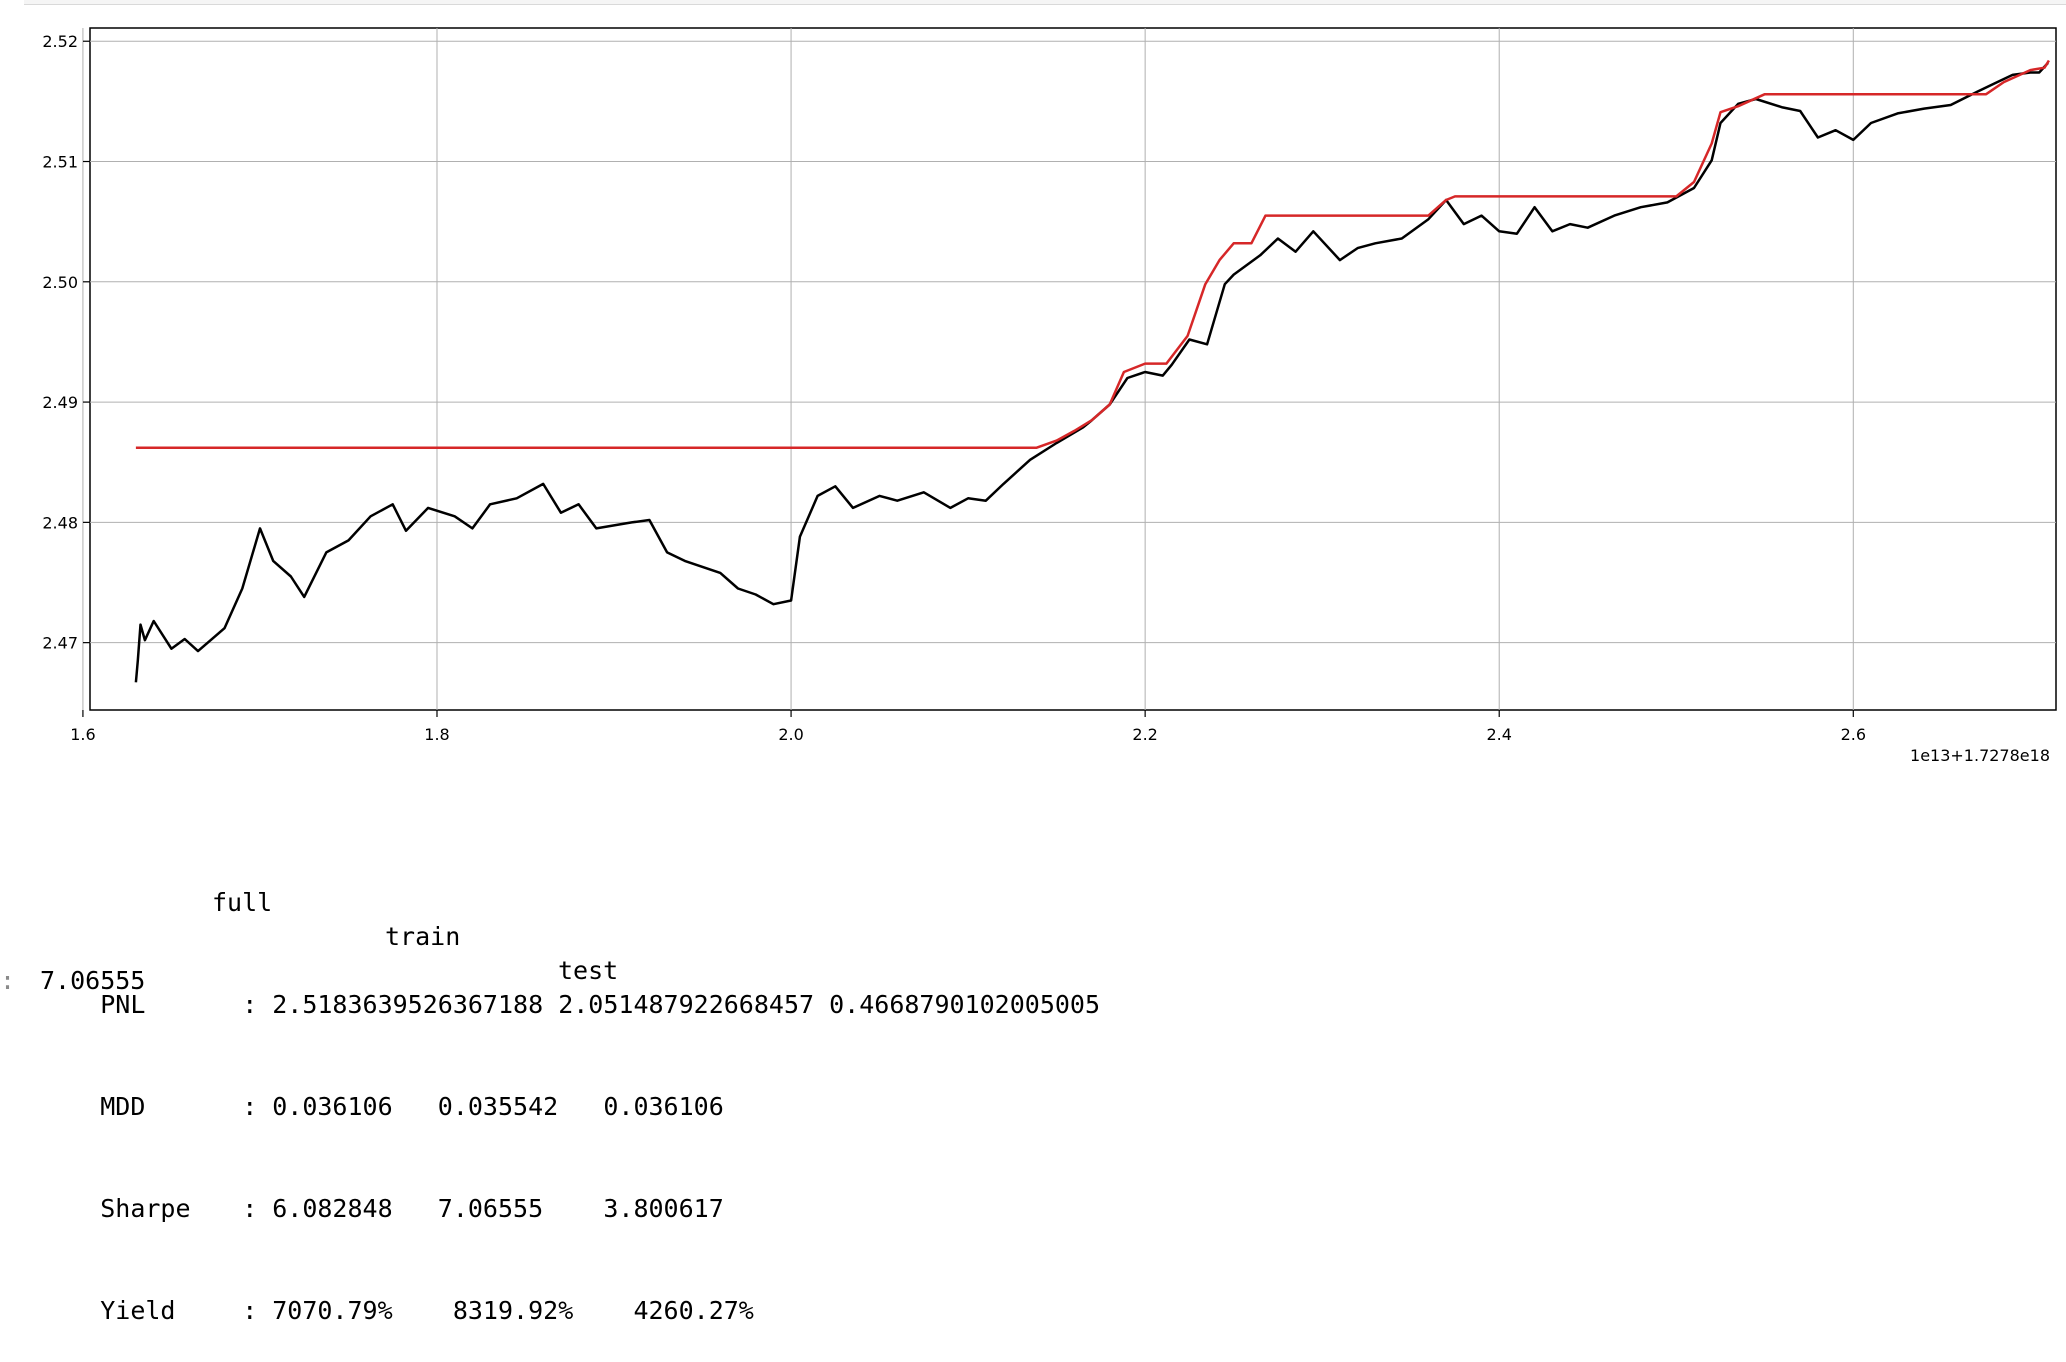 This screenshot has height=1362, width=2066. Describe the element at coordinates (498, 1106) in the screenshot. I see `row-values: 0.036106 0.035542 0.036106` at that location.